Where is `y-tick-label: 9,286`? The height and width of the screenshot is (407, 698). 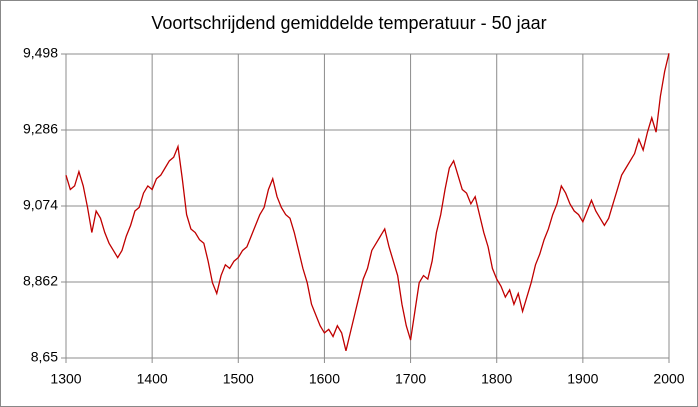 y-tick-label: 9,286 is located at coordinates (40, 129).